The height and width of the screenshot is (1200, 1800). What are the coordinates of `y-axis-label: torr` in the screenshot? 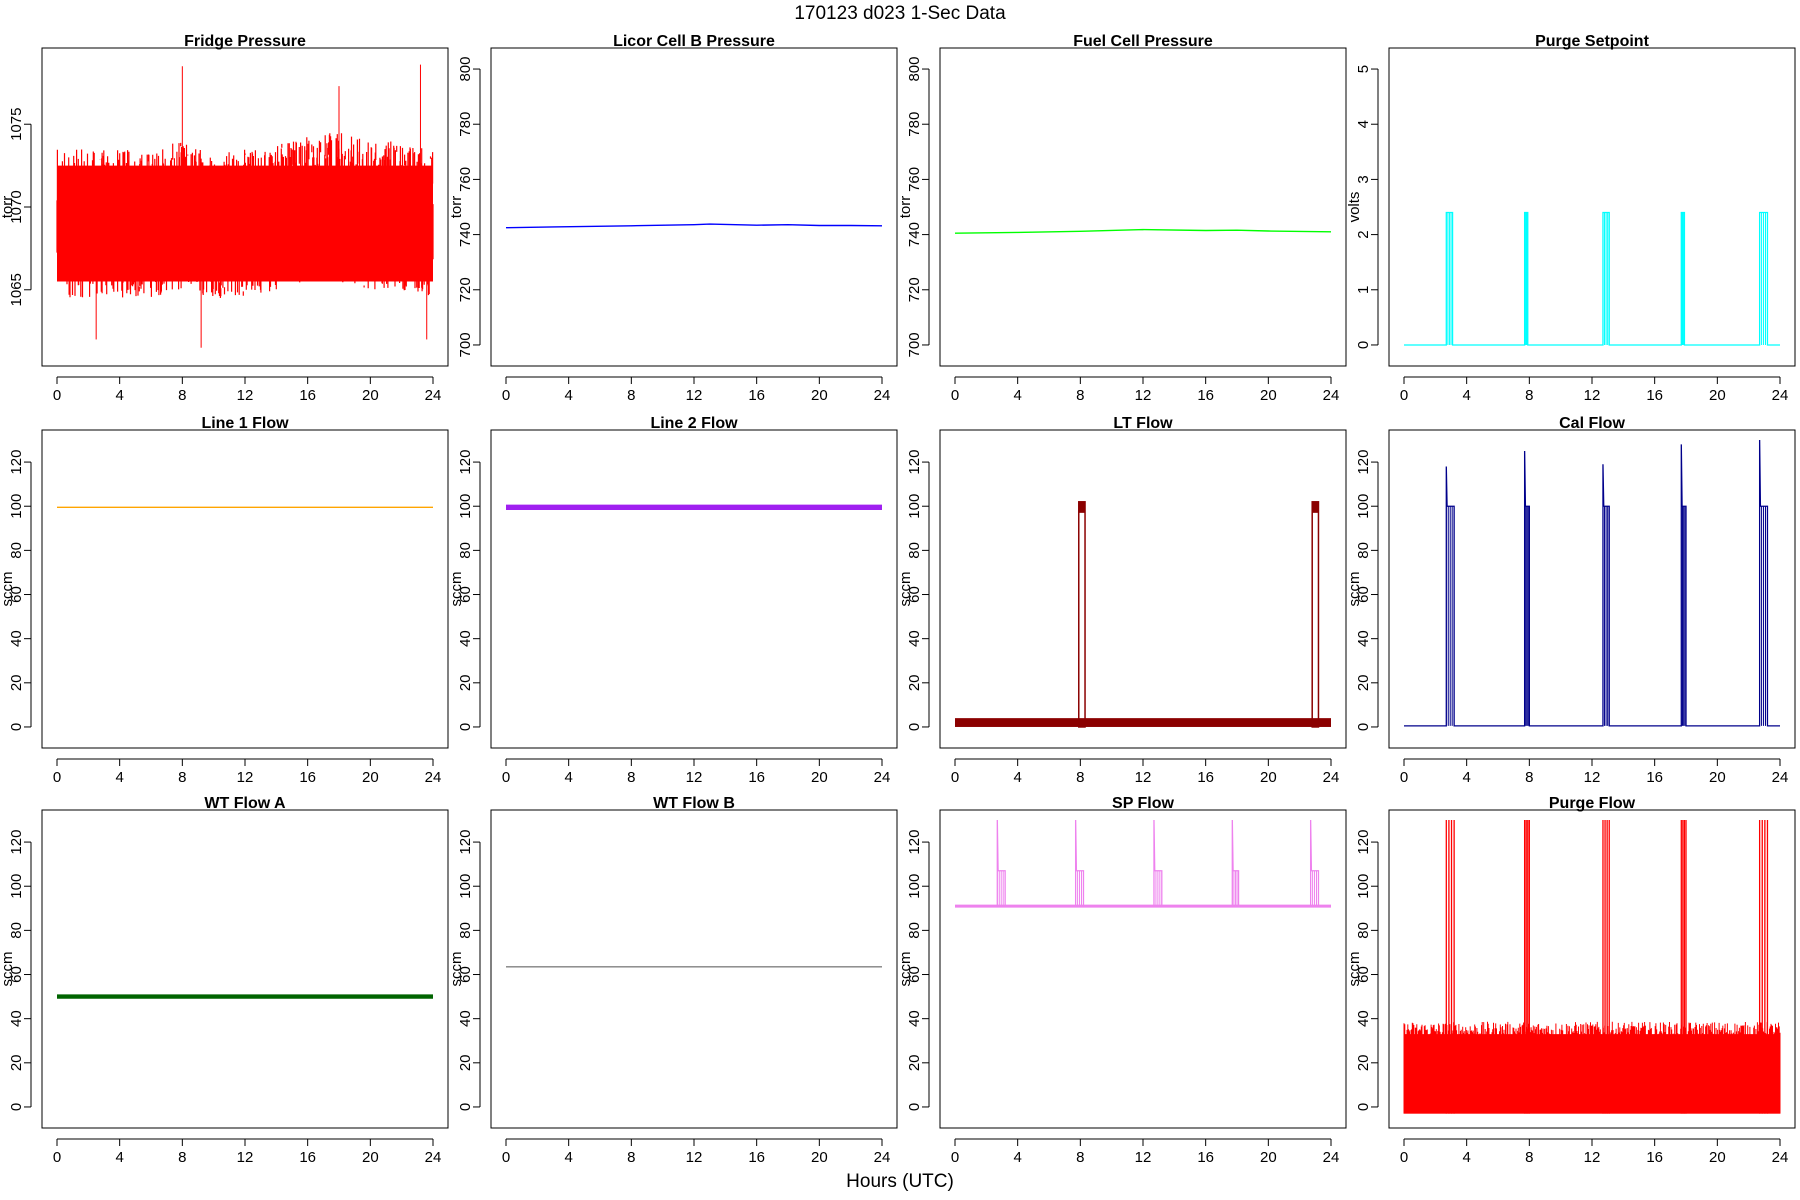 It's located at (456, 207).